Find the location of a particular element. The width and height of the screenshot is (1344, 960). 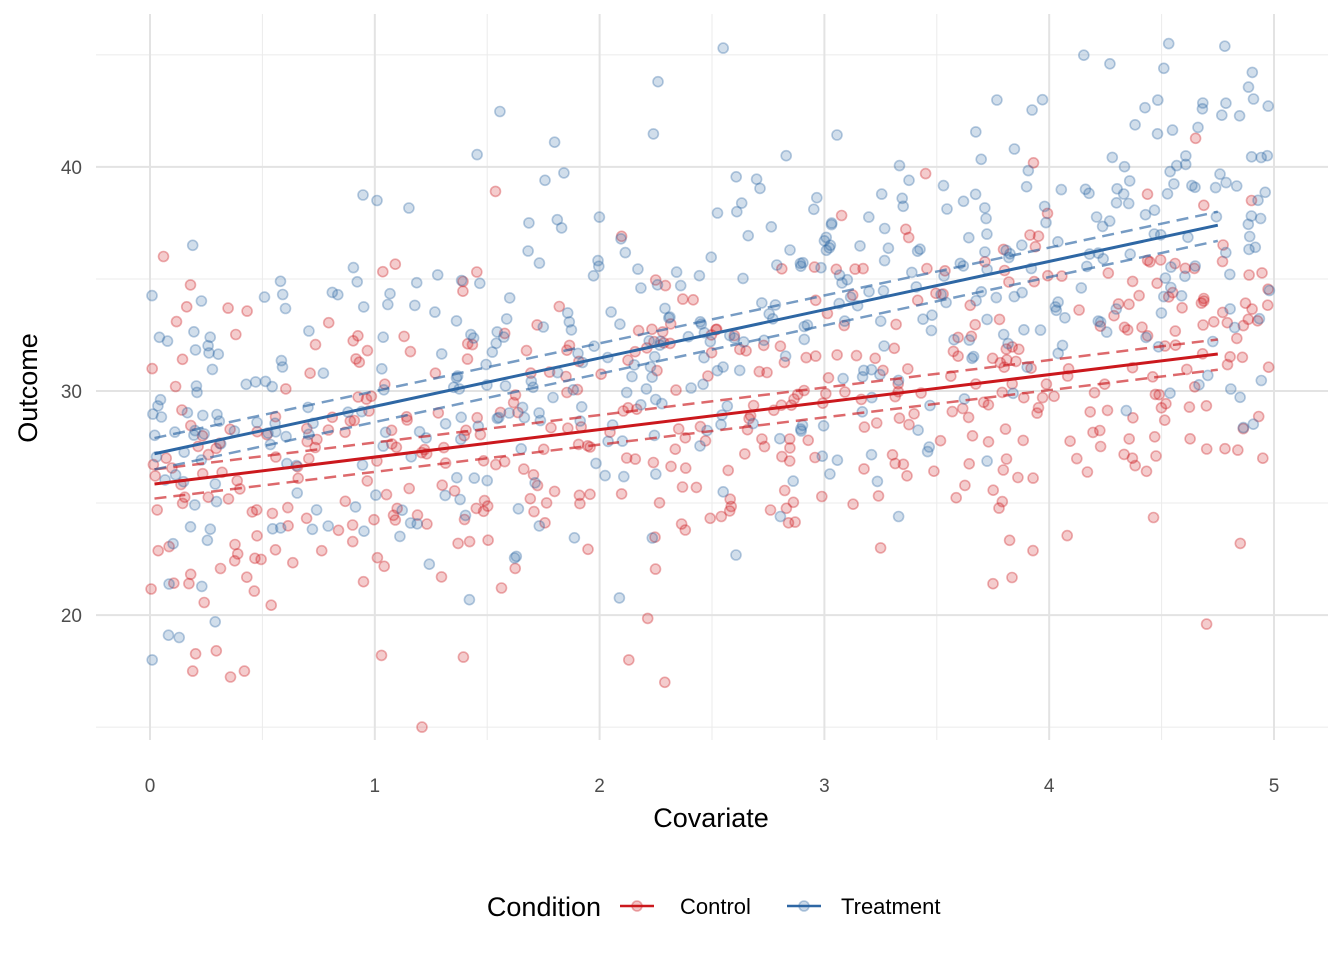

y-tick-label: 30 is located at coordinates (71, 392).